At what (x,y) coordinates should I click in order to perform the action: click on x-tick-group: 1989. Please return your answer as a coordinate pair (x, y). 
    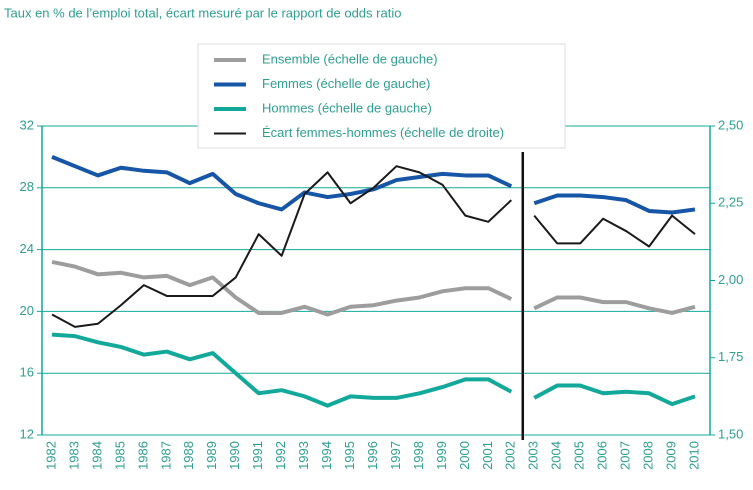
    Looking at the image, I should click on (211, 455).